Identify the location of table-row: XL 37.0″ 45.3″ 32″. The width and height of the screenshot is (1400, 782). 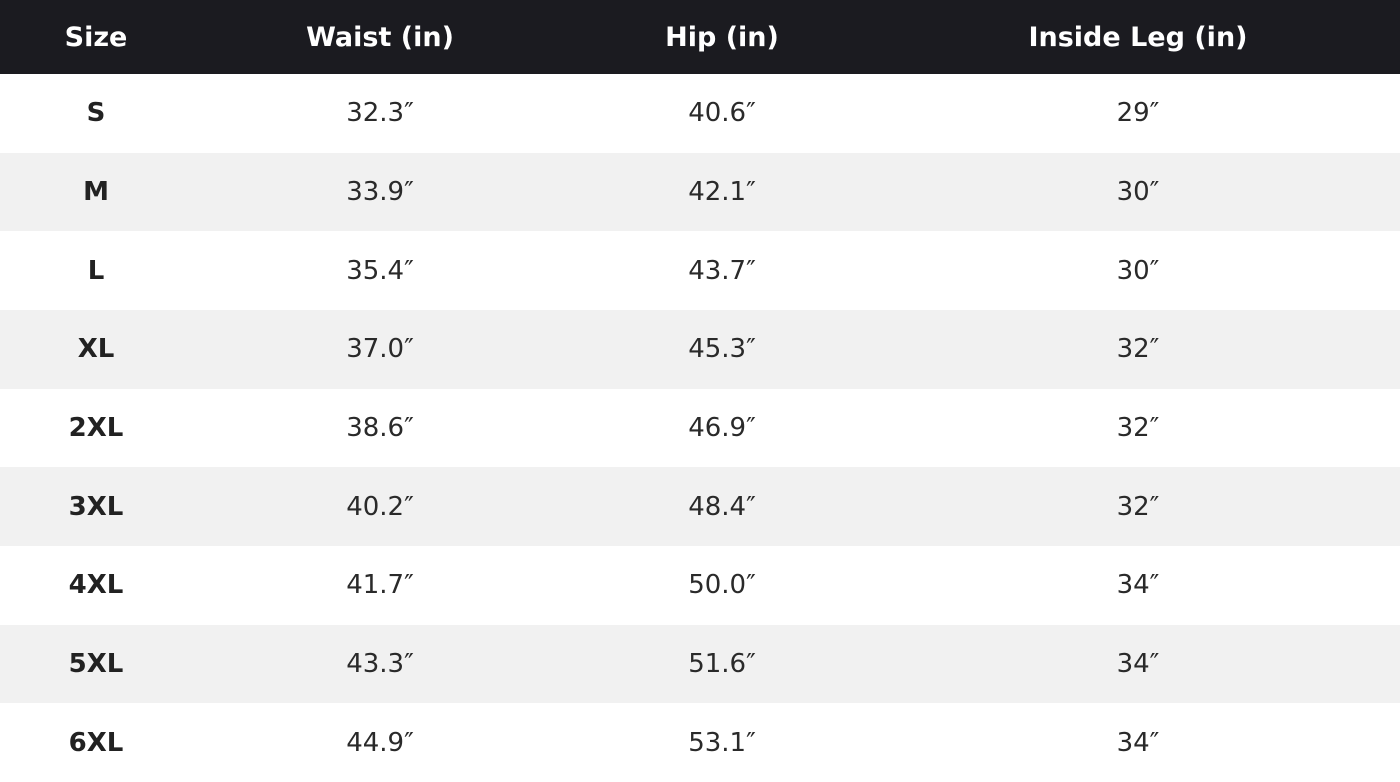
(700, 349).